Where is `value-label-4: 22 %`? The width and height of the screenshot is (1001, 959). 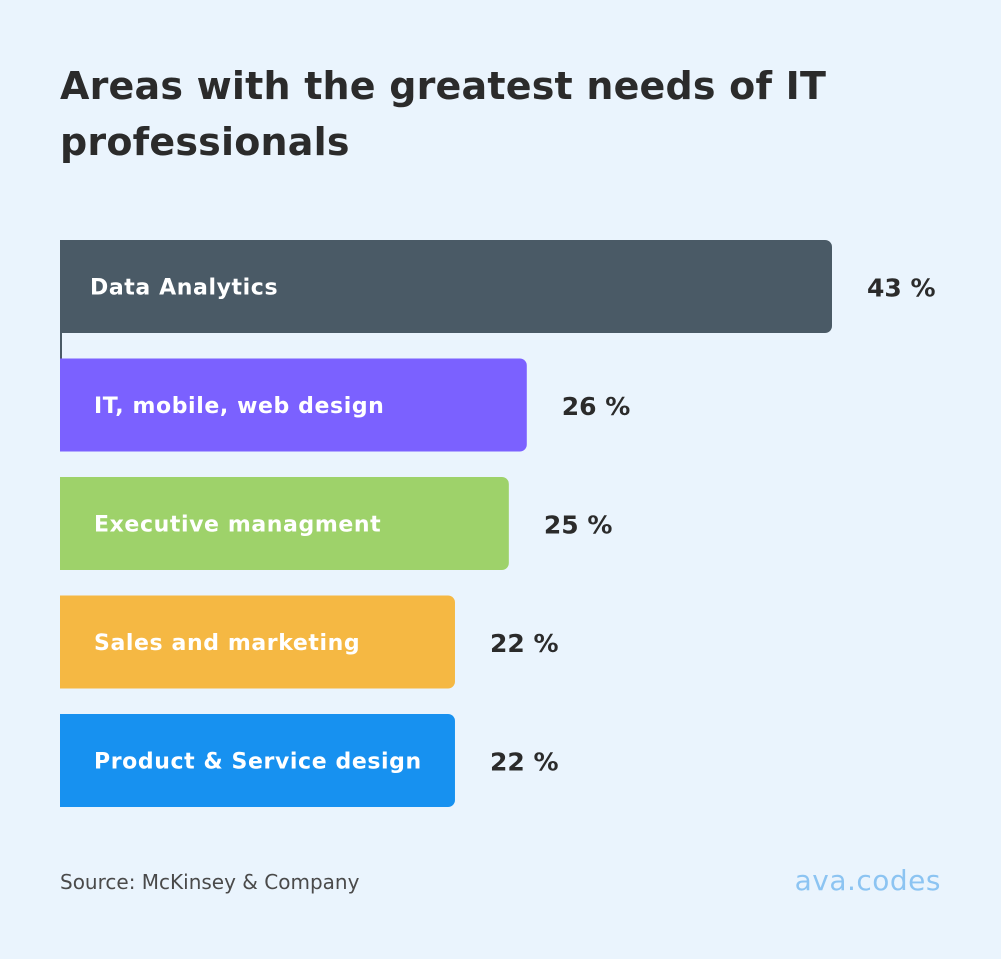
value-label-4: 22 % is located at coordinates (524, 643).